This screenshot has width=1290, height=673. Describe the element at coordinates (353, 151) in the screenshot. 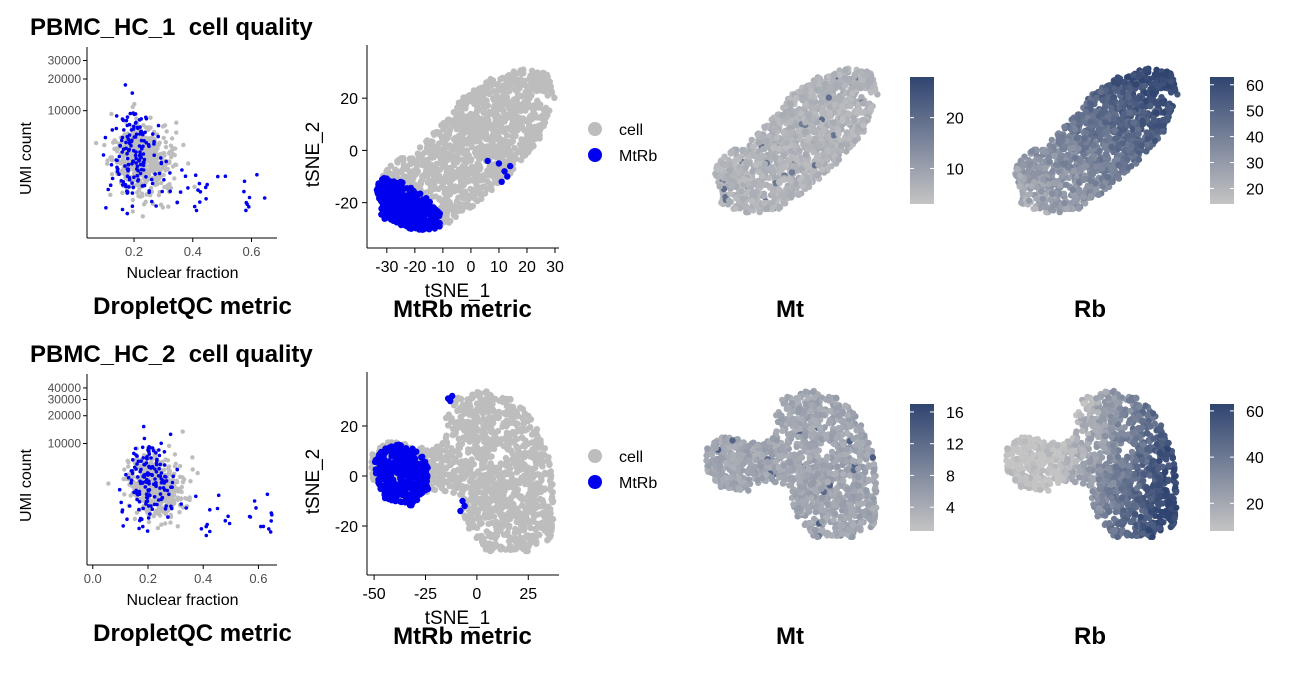

I see `y-tick-label: 0` at that location.